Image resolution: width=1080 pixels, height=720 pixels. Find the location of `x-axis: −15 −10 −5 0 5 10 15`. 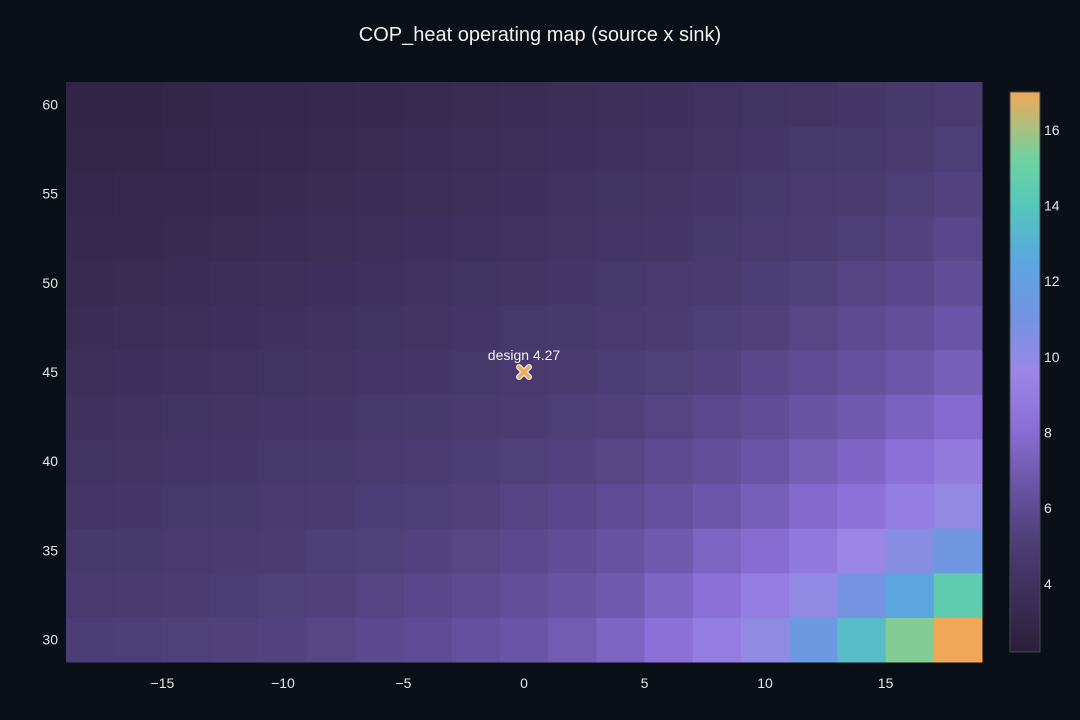

x-axis: −15 −10 −5 0 5 10 15 is located at coordinates (522, 683).